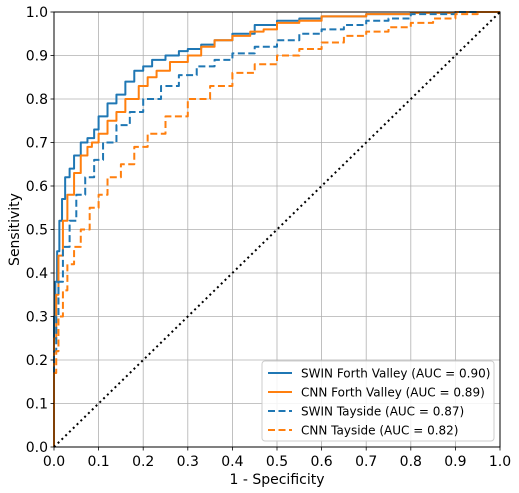 This screenshot has width=519, height=493. What do you see at coordinates (500, 462) in the screenshot?
I see `x-tick-label: 1.0` at bounding box center [500, 462].